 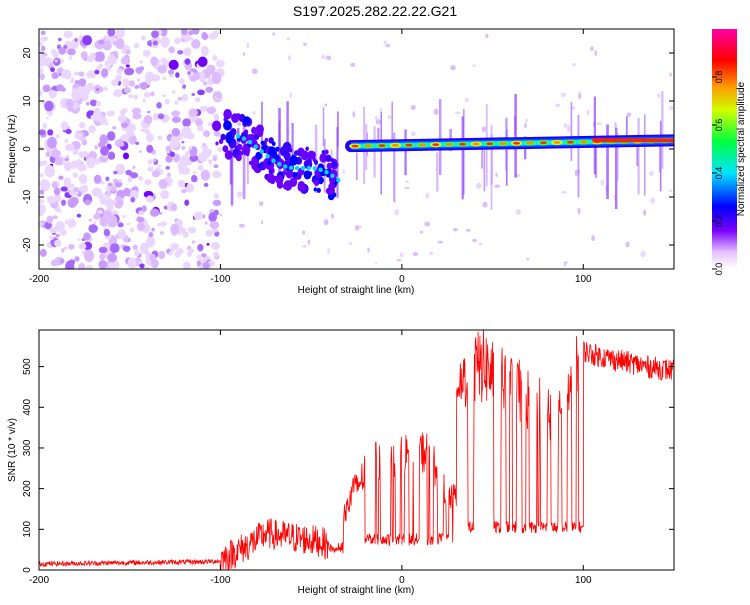 What do you see at coordinates (741, 148) in the screenshot?
I see `colorbar-label: Normalized spectral amplitude` at bounding box center [741, 148].